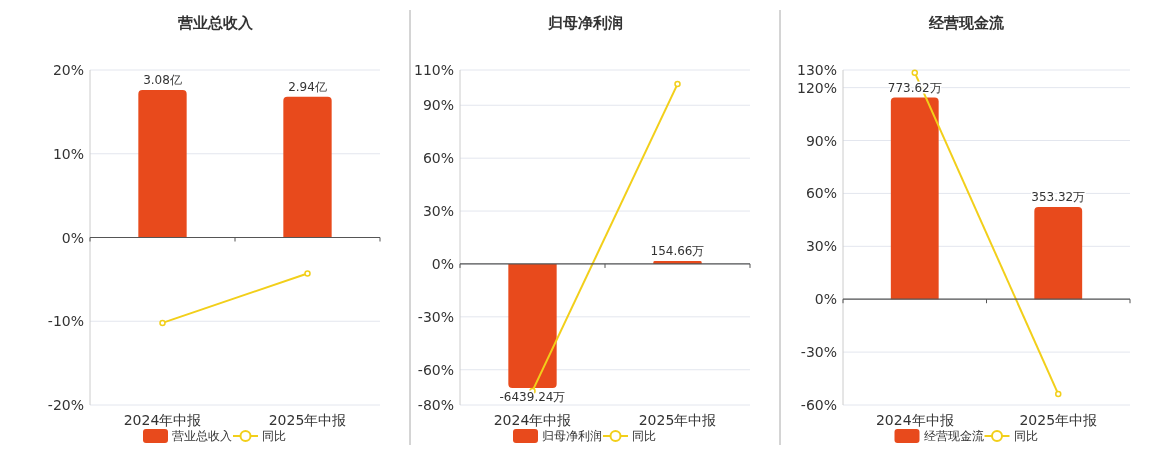 This screenshot has height=450, width=1160. Describe the element at coordinates (162, 80) in the screenshot. I see `data-label: 3.08亿` at that location.